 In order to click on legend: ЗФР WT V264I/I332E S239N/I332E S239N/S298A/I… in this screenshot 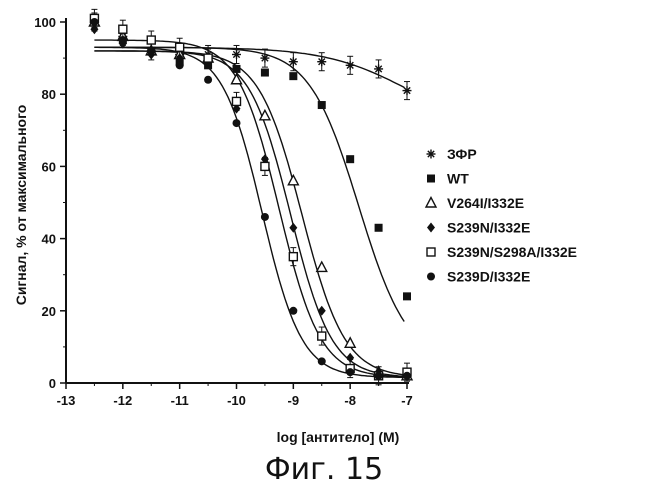, I will do `click(501, 215)`.